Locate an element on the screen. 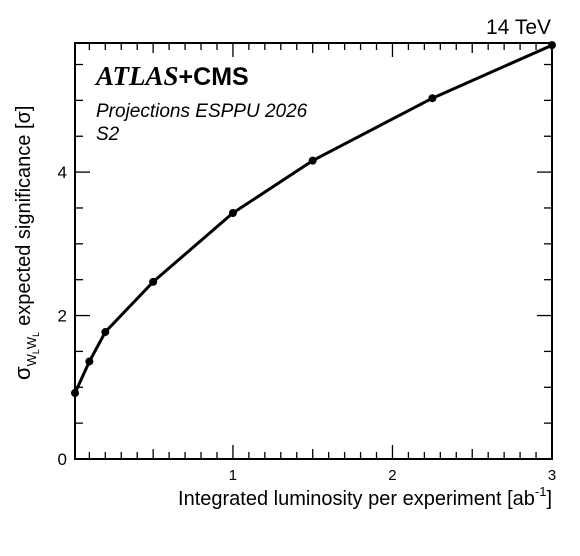  x-axis-label-close: ] is located at coordinates (549, 499).